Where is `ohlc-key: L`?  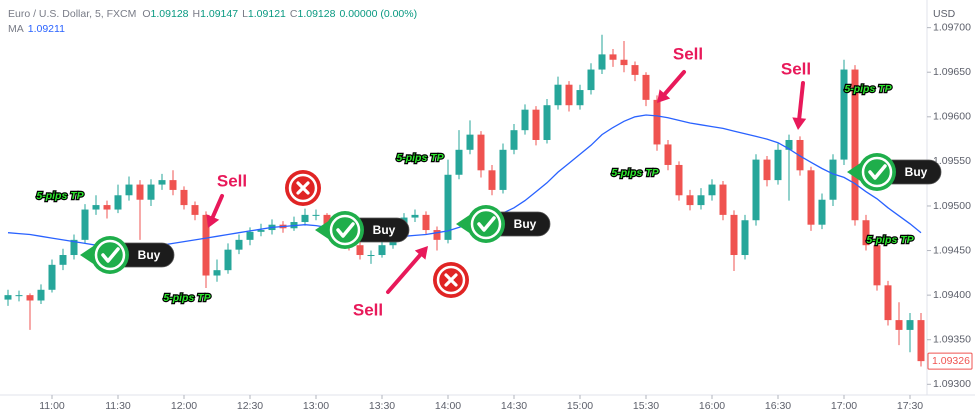 ohlc-key: L is located at coordinates (245, 14).